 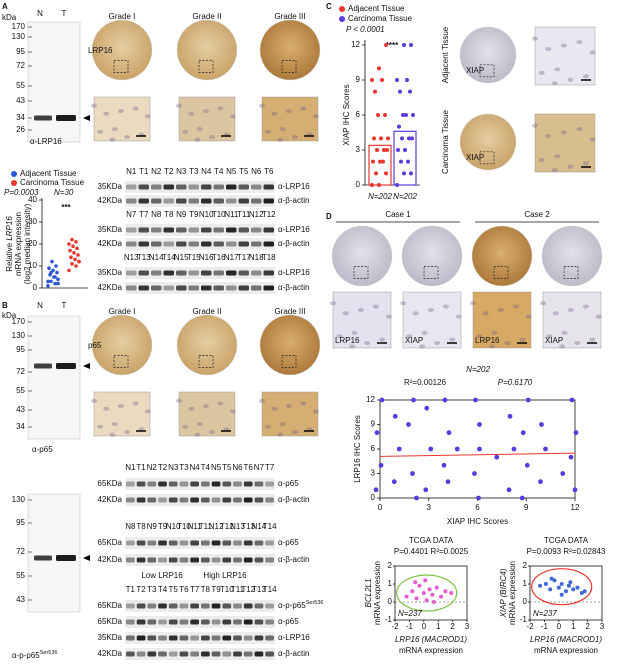 What do you see at coordinates (293, 200) in the screenshot?
I see `antibody-label: α-β-actin` at bounding box center [293, 200].